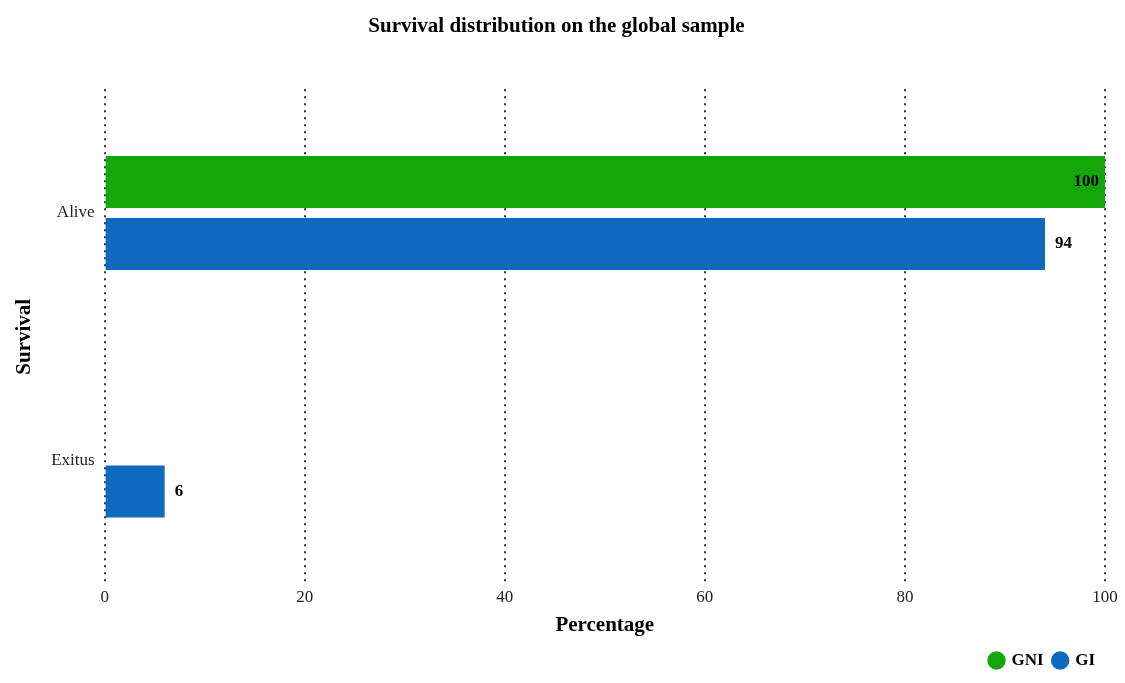 Image resolution: width=1125 pixels, height=683 pixels. What do you see at coordinates (505, 597) in the screenshot?
I see `x-tick-label: 40` at bounding box center [505, 597].